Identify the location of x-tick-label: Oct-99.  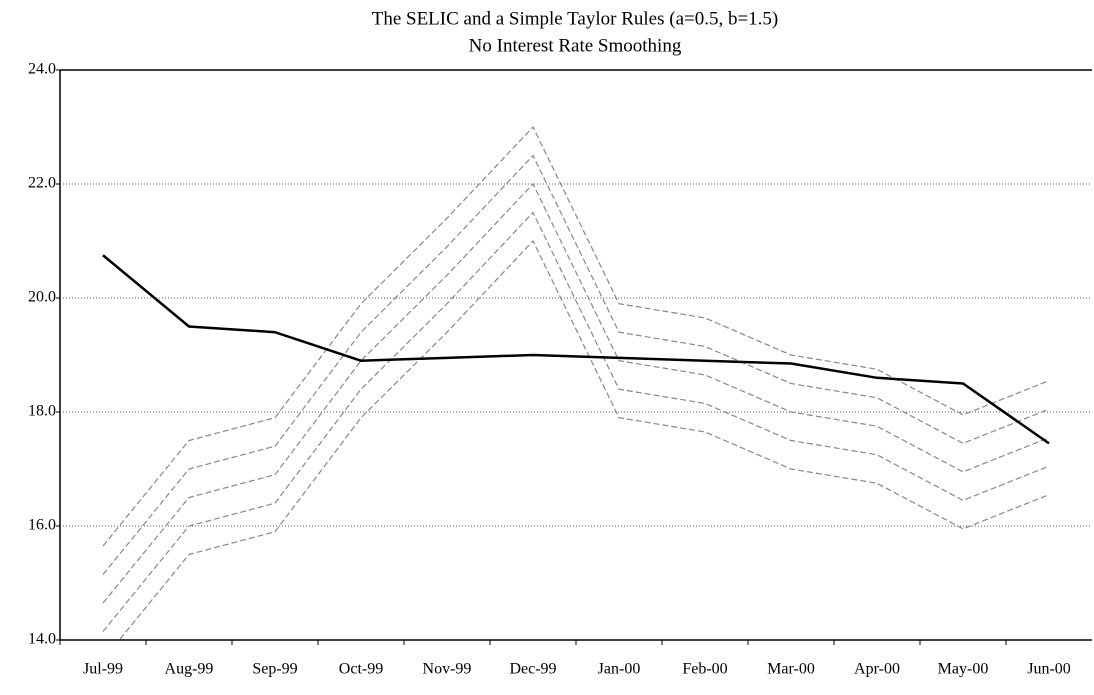
(361, 669).